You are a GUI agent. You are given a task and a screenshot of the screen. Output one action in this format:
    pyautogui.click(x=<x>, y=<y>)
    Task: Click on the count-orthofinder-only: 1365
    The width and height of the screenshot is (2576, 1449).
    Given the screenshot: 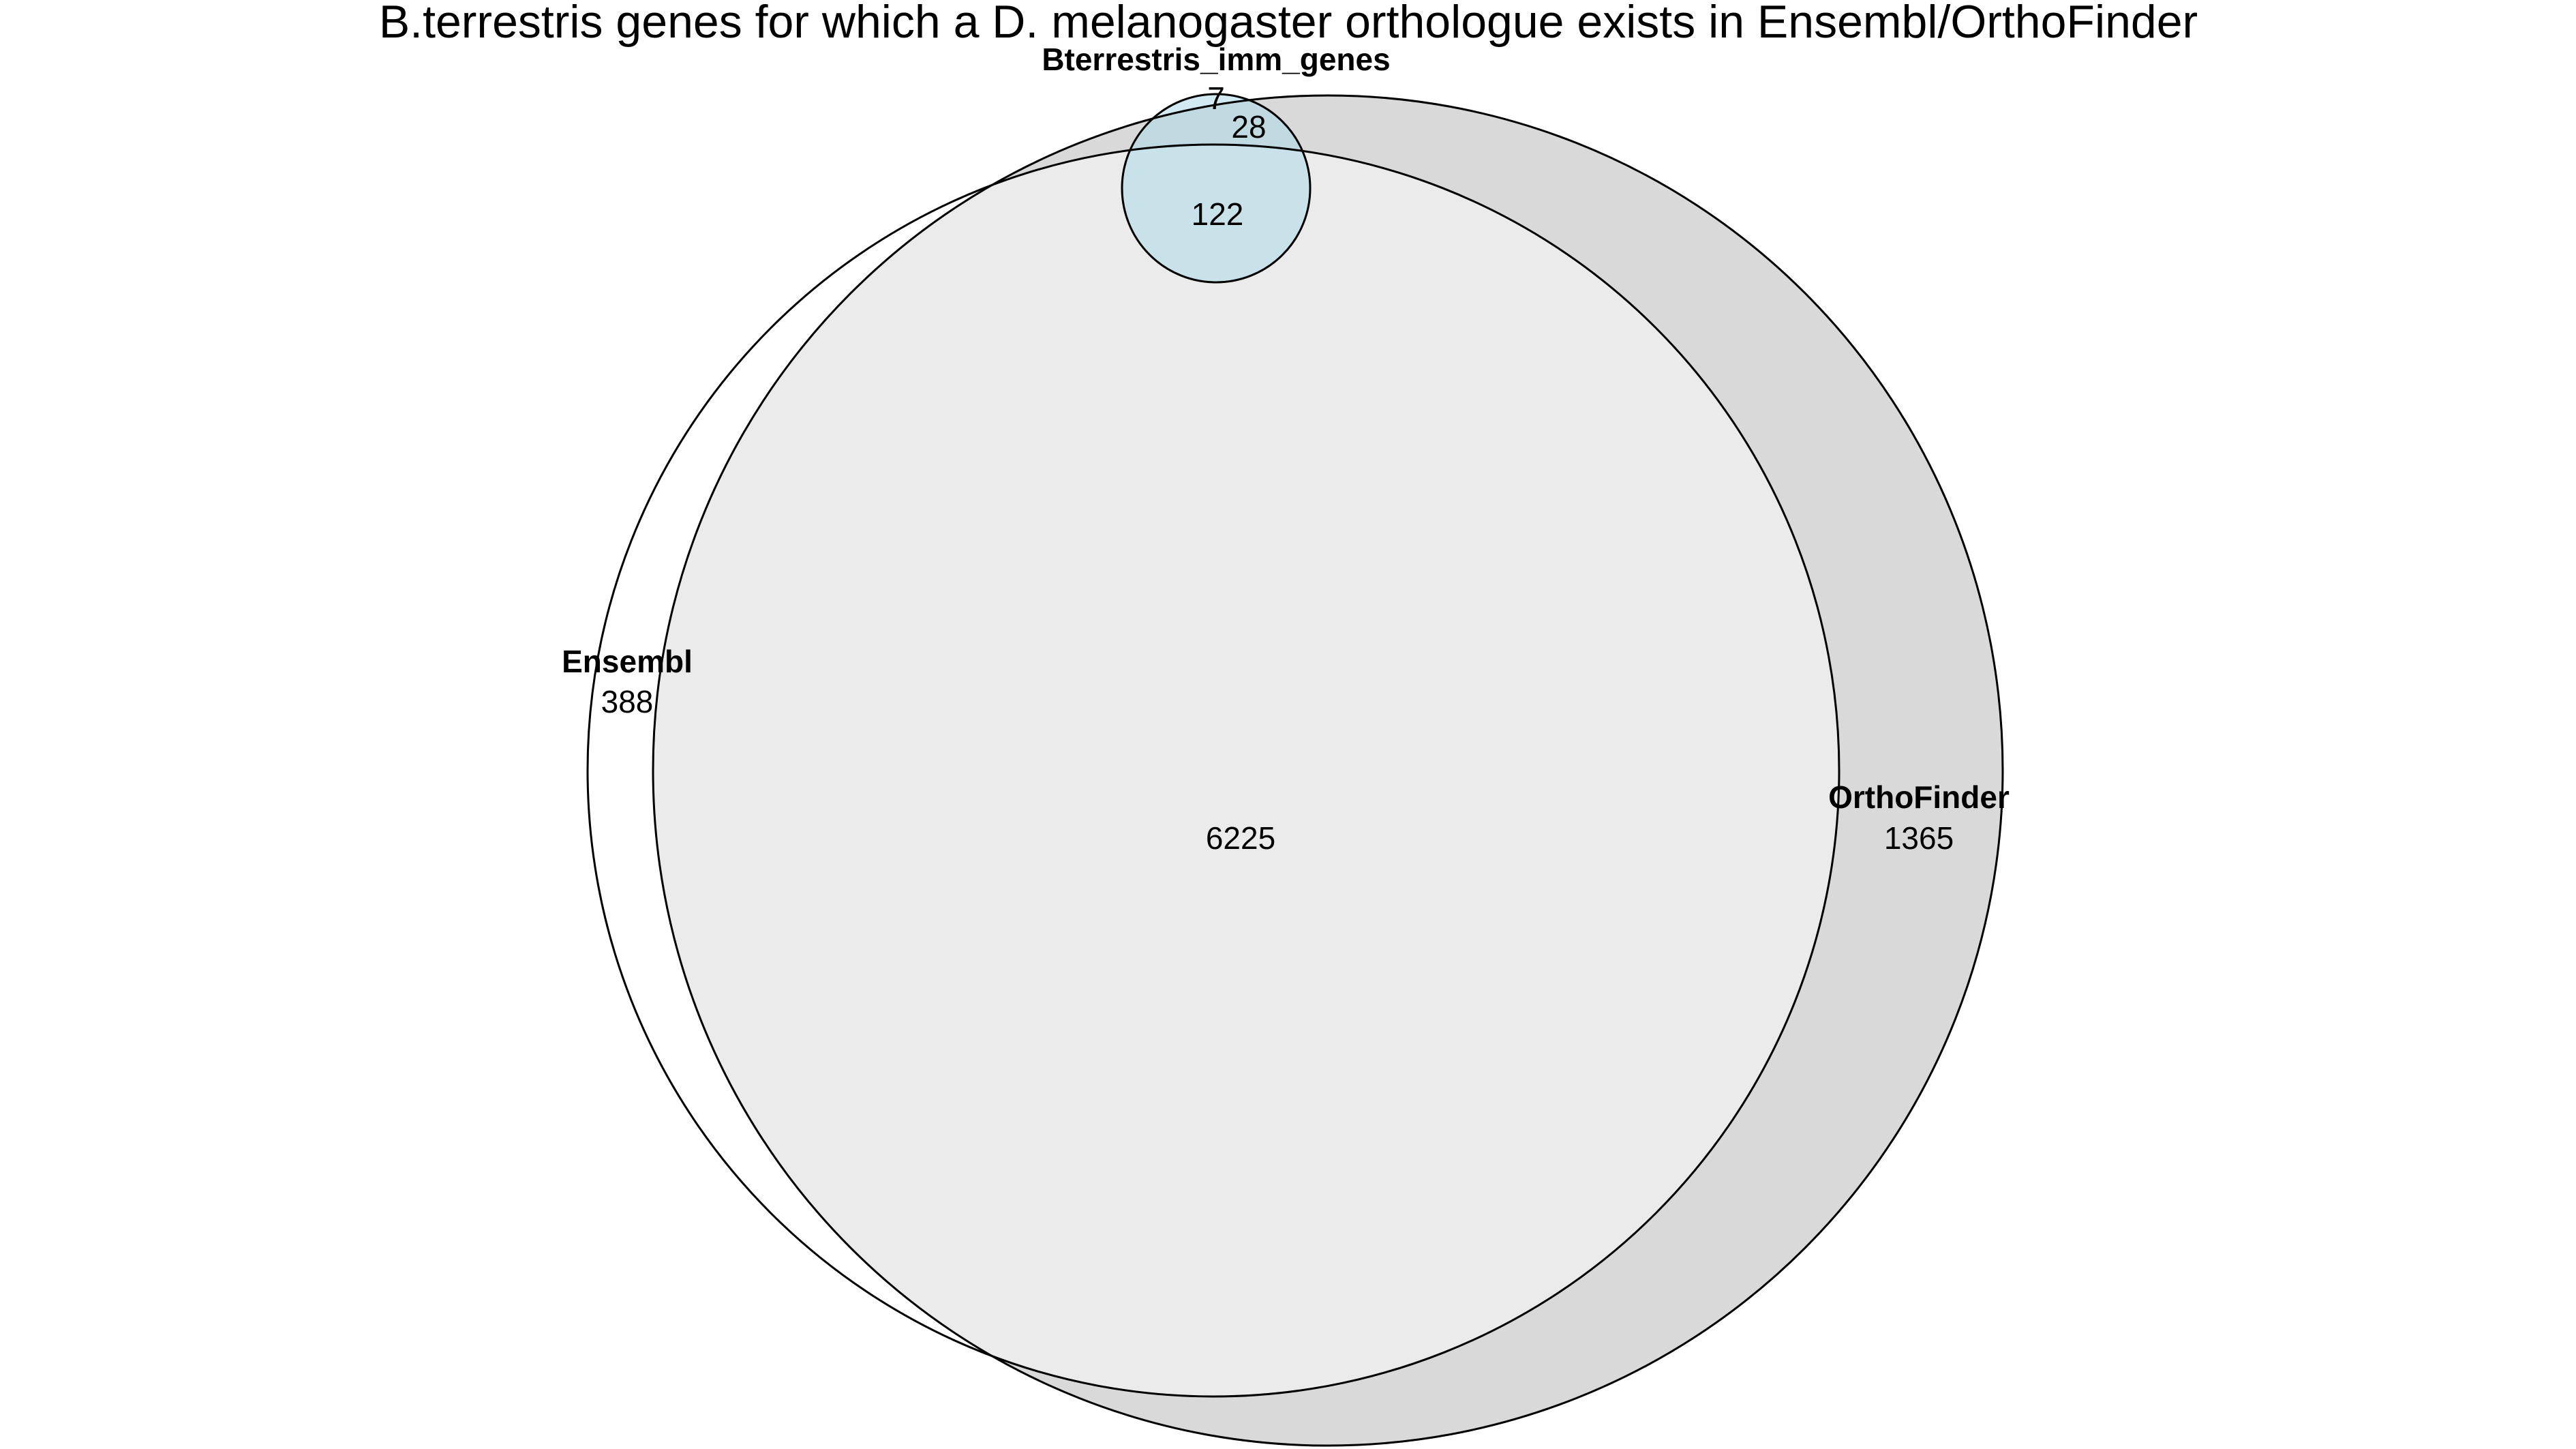 What is the action you would take?
    pyautogui.click(x=1919, y=838)
    